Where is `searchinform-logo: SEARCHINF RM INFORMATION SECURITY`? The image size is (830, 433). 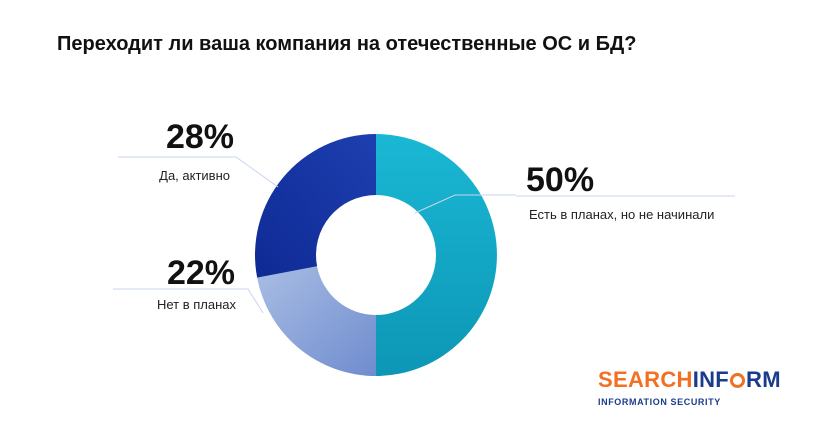 searchinform-logo: SEARCHINF RM INFORMATION SECURITY is located at coordinates (689, 387).